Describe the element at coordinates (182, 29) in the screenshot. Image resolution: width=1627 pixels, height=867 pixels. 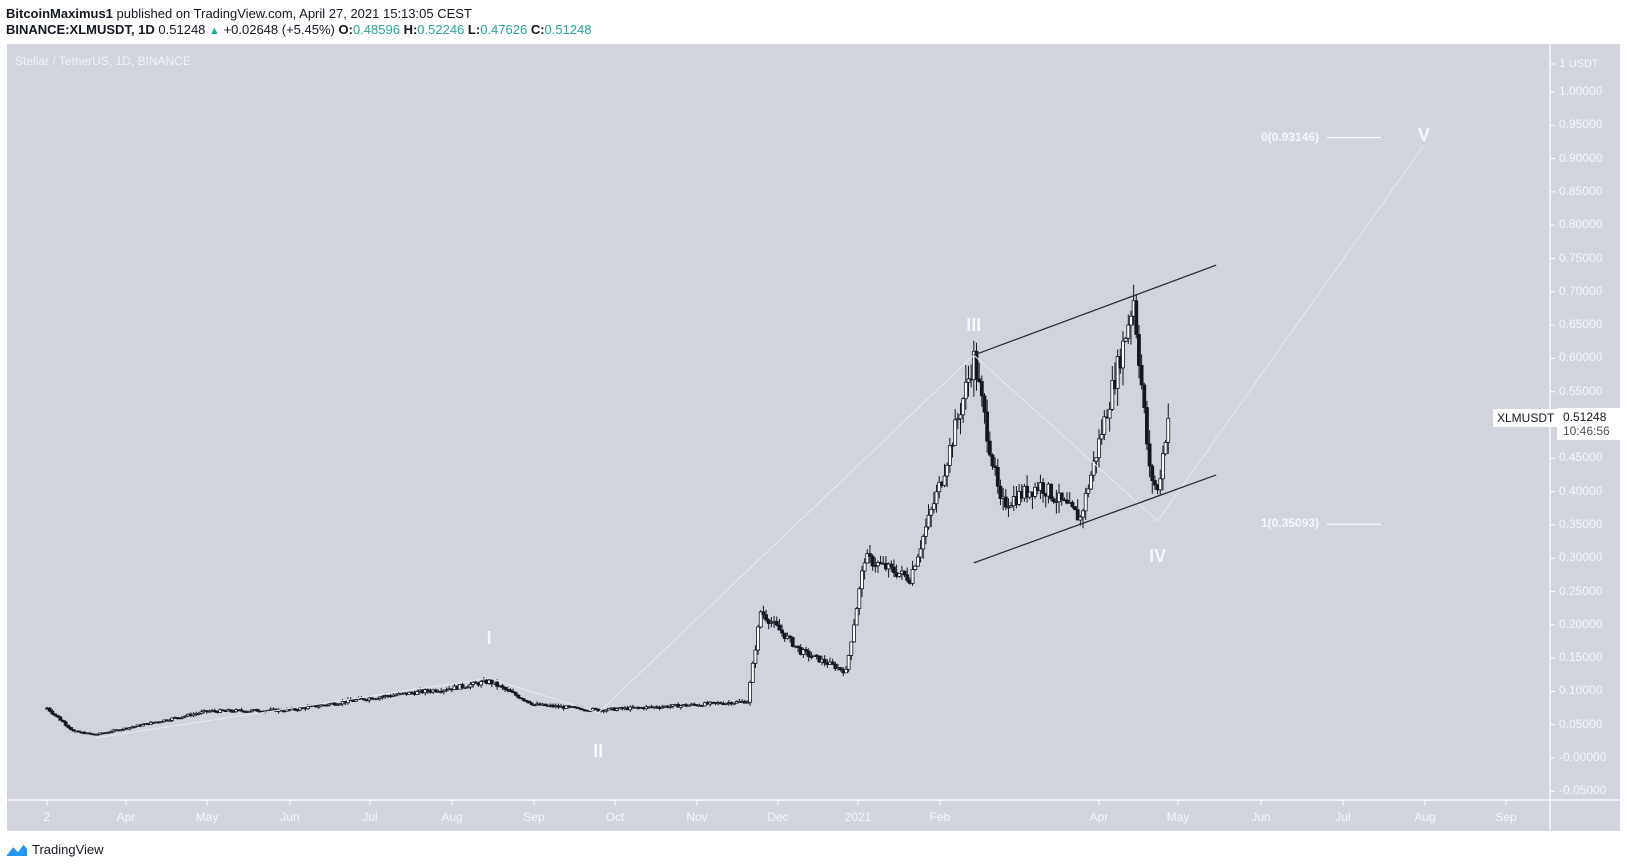
I see `last-price: 0.51248` at that location.